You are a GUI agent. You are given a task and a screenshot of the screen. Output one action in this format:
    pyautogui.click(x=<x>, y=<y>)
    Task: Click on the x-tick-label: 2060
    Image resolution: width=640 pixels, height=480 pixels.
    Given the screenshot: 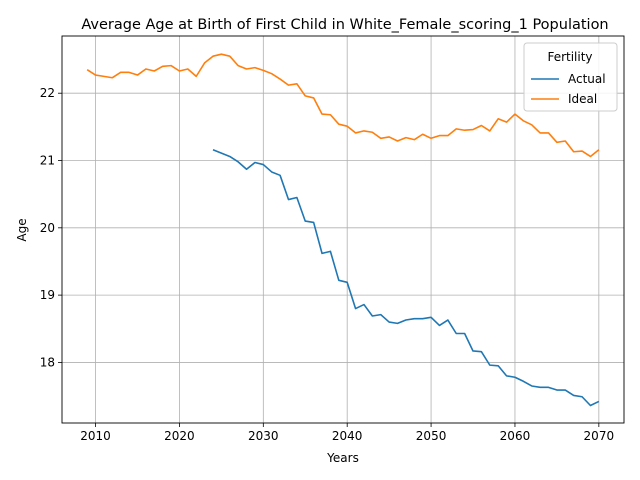 What is the action you would take?
    pyautogui.click(x=515, y=436)
    